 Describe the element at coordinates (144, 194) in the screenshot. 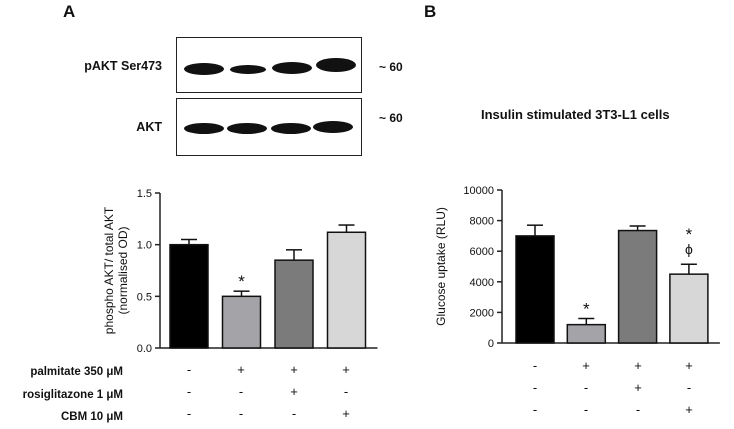

I see `chart-a-y-tick-label: 1.5` at that location.